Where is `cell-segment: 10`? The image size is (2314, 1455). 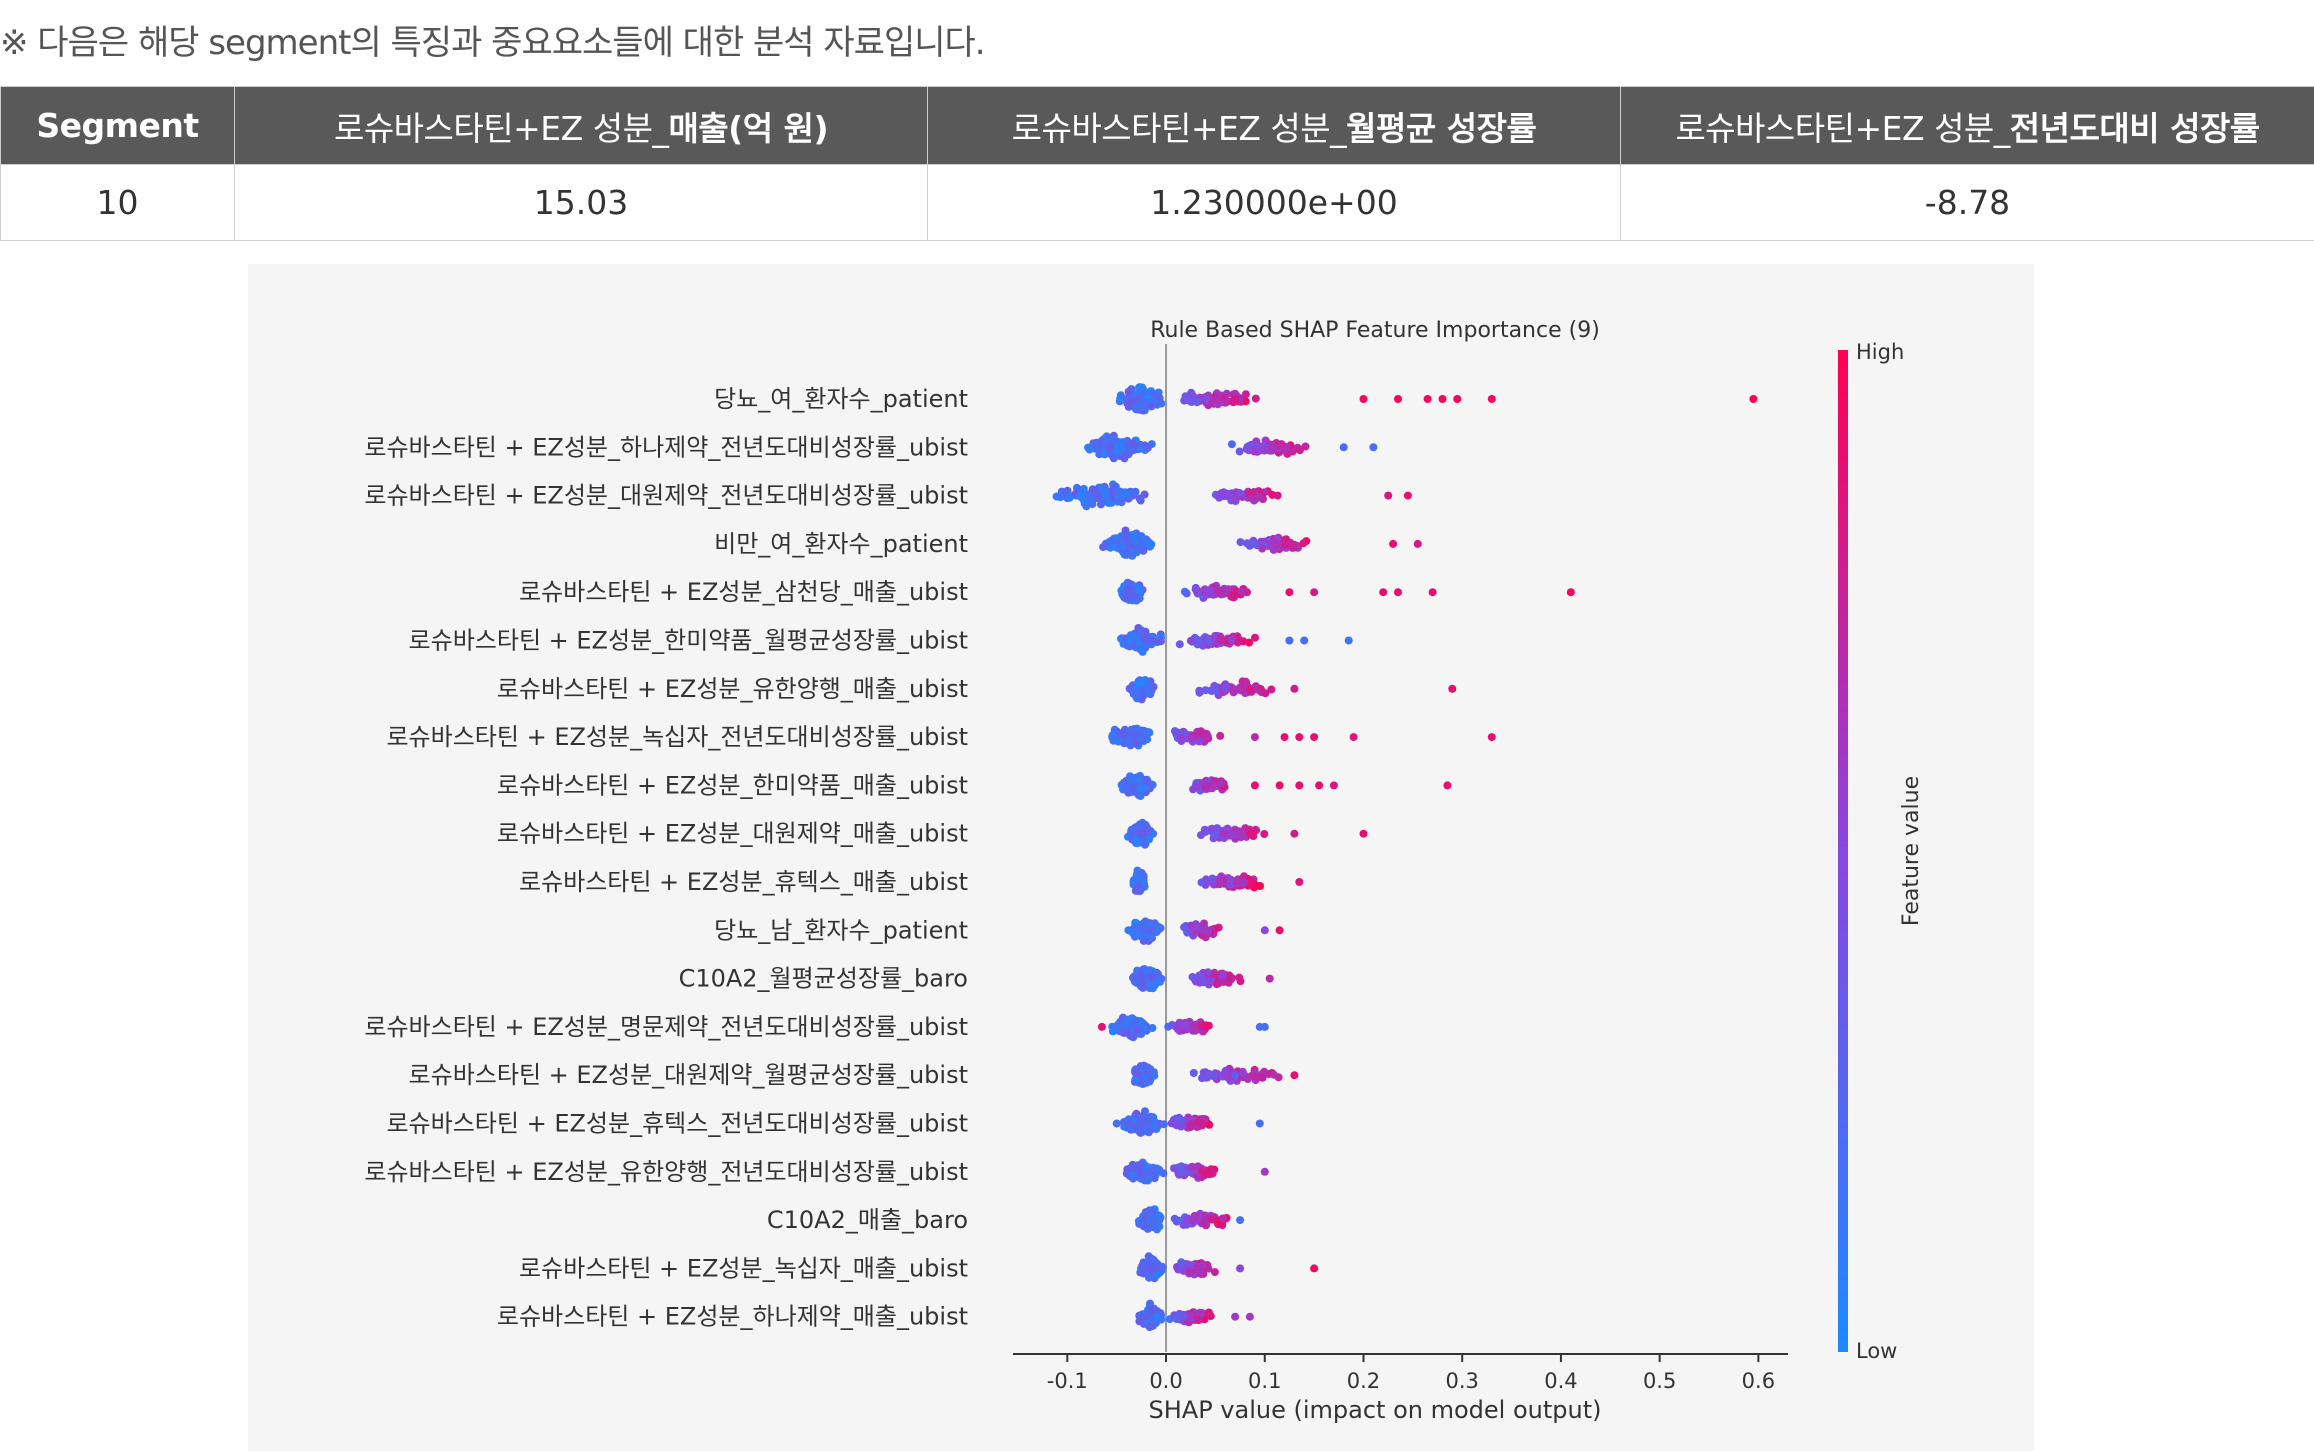
cell-segment: 10 is located at coordinates (118, 203).